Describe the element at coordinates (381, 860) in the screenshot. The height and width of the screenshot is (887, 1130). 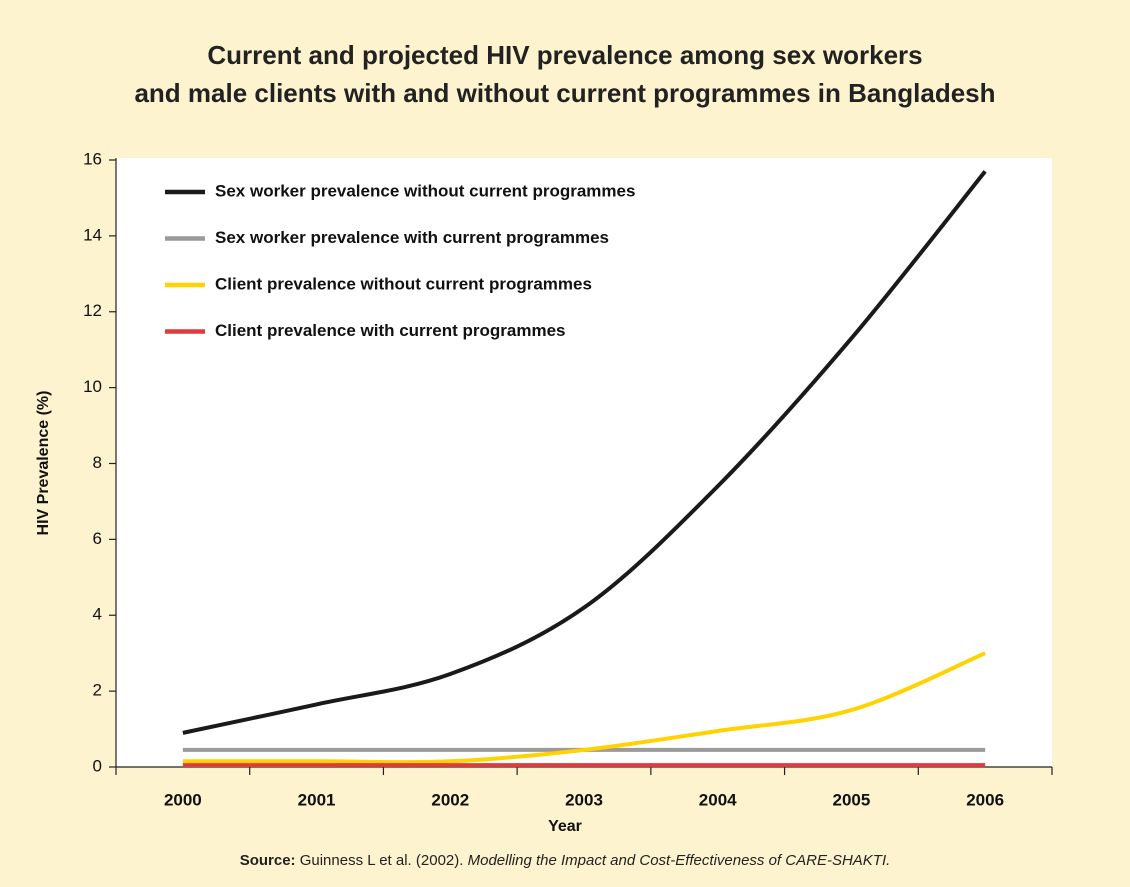
I see `source-text: Guinness L et al. (2002).` at that location.